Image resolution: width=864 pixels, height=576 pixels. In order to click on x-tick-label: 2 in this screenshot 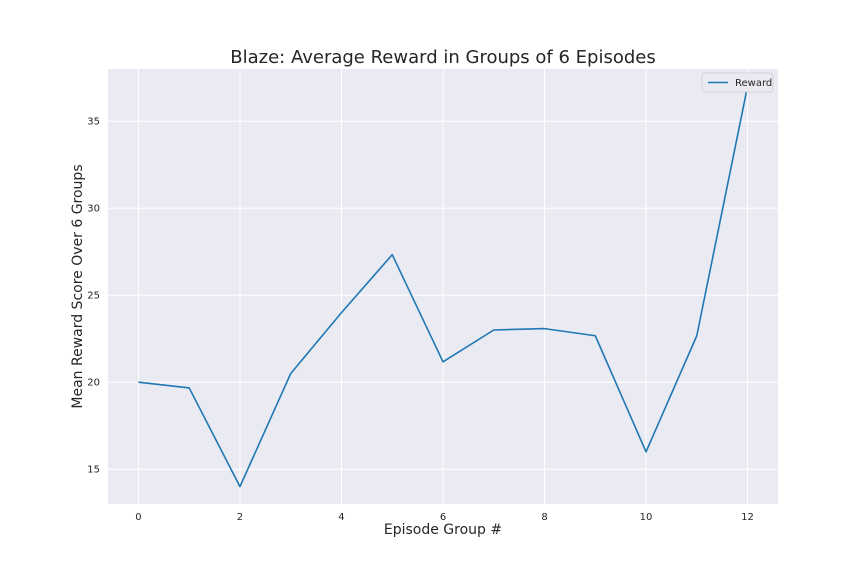, I will do `click(240, 517)`.